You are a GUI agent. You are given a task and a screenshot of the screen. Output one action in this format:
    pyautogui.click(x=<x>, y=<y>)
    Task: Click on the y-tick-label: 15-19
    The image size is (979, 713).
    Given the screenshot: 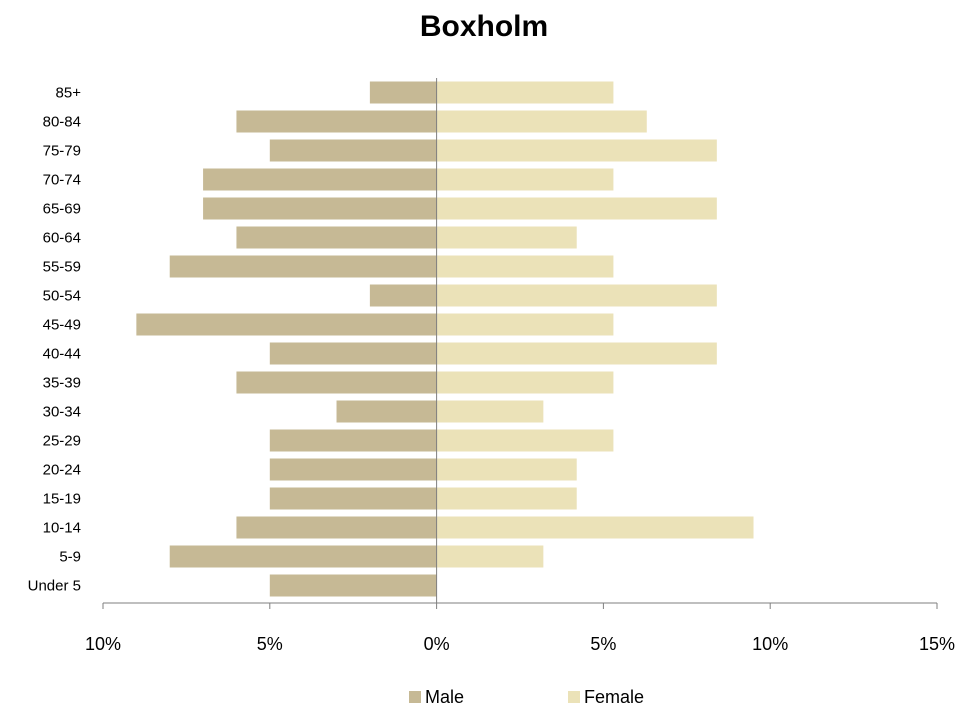 What is the action you would take?
    pyautogui.click(x=62, y=499)
    